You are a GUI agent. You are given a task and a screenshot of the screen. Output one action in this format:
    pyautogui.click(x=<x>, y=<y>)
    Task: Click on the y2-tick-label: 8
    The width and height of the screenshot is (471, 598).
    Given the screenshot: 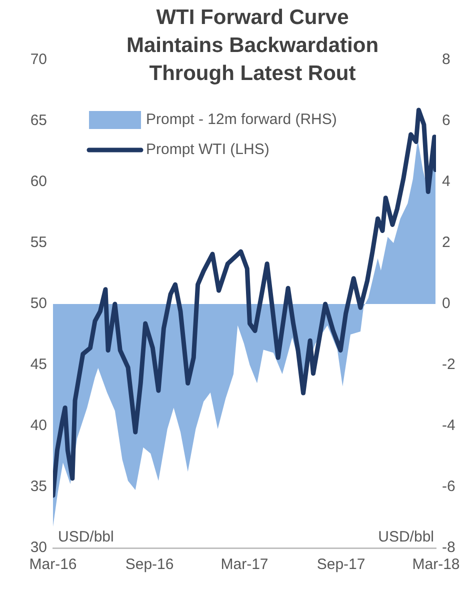 What is the action you would take?
    pyautogui.click(x=446, y=59)
    